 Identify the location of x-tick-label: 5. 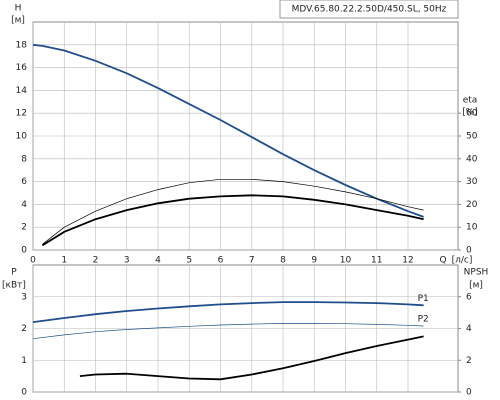
(189, 261).